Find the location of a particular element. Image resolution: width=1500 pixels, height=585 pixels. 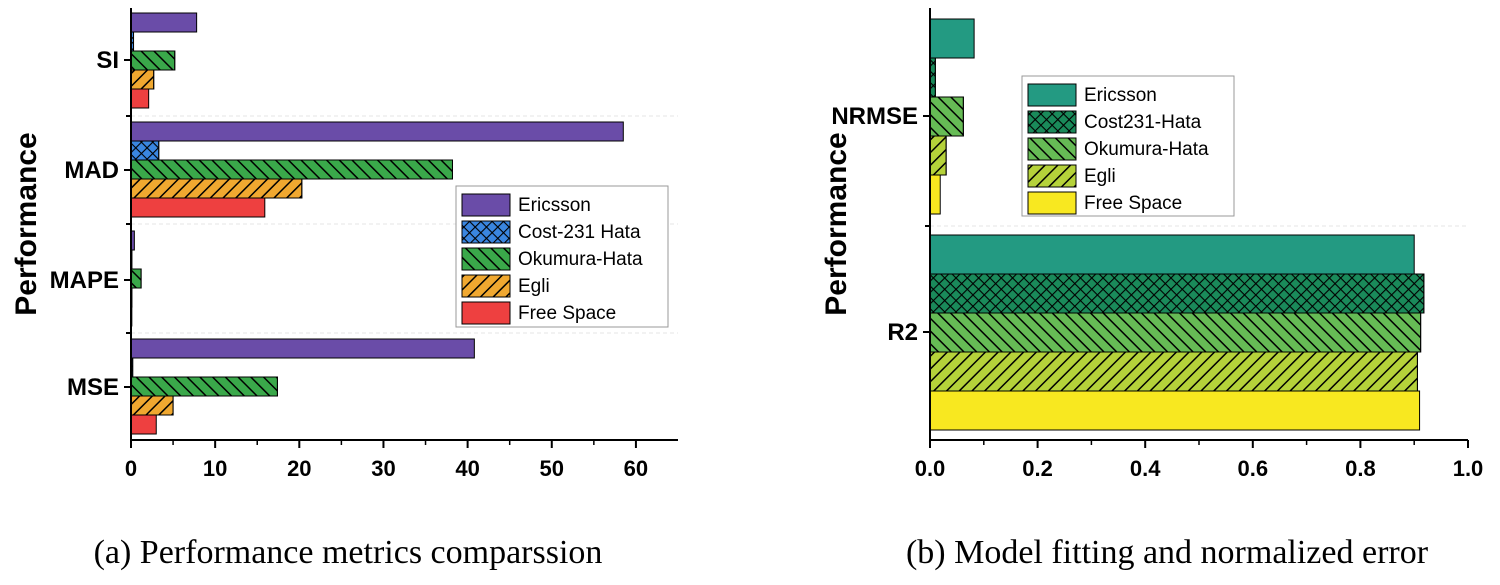

bar-hatch-nrmse-egli is located at coordinates (938, 155).